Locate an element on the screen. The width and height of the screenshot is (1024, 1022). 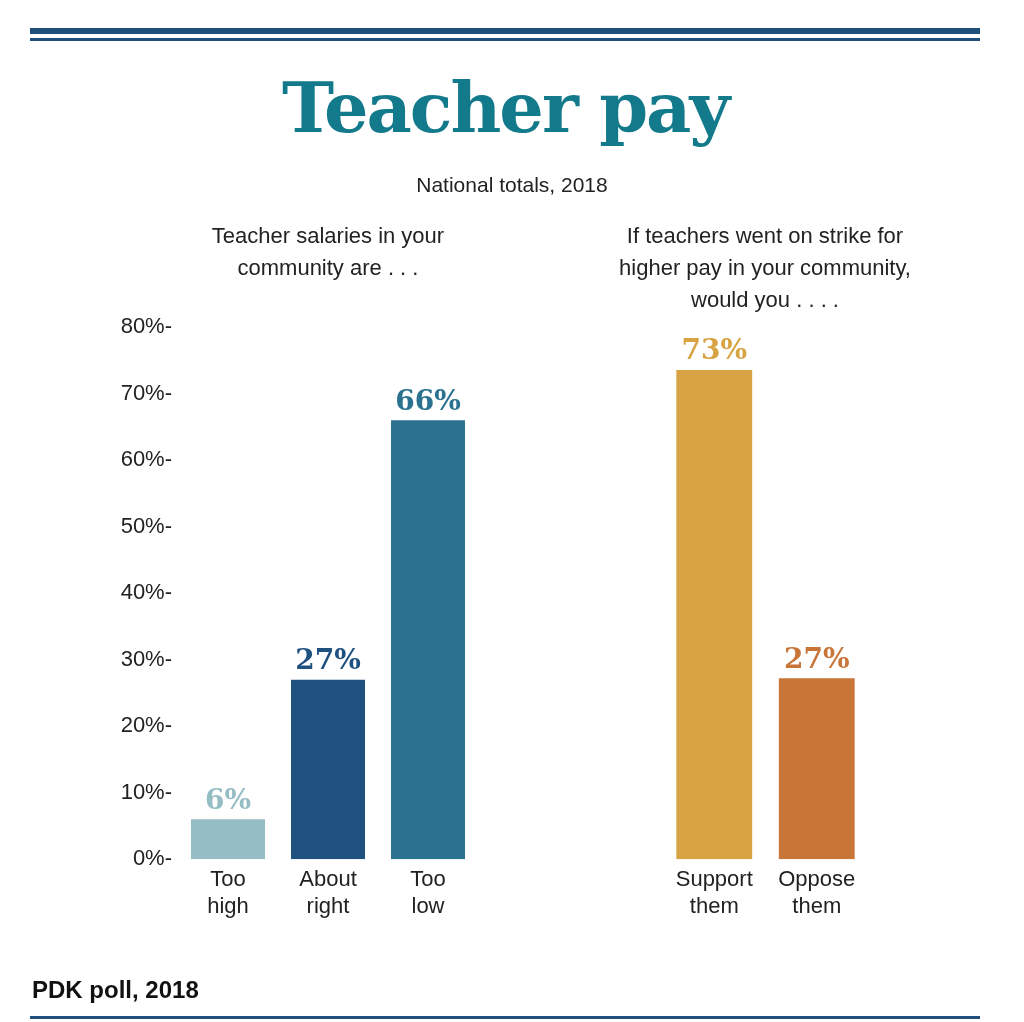
y-tick-label: 30%- is located at coordinates (146, 658).